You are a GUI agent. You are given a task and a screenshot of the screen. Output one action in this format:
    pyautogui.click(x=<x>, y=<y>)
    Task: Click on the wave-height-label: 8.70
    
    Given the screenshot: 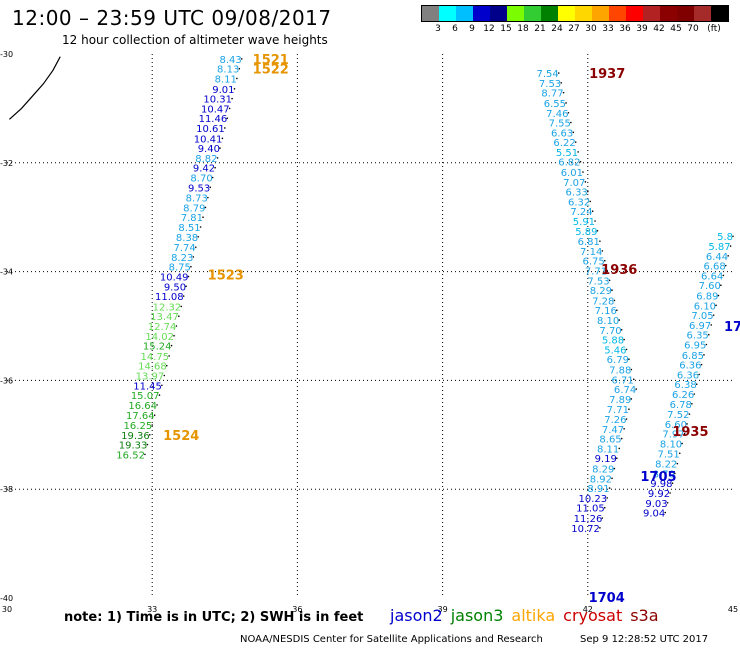 What is the action you would take?
    pyautogui.click(x=664, y=474)
    